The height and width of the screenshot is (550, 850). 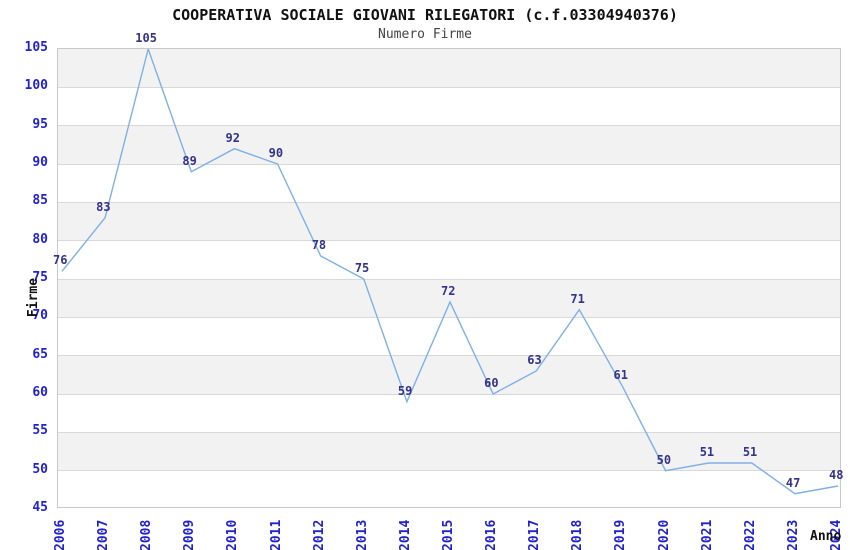 I want to click on data-point-label: 92, so click(x=232, y=137).